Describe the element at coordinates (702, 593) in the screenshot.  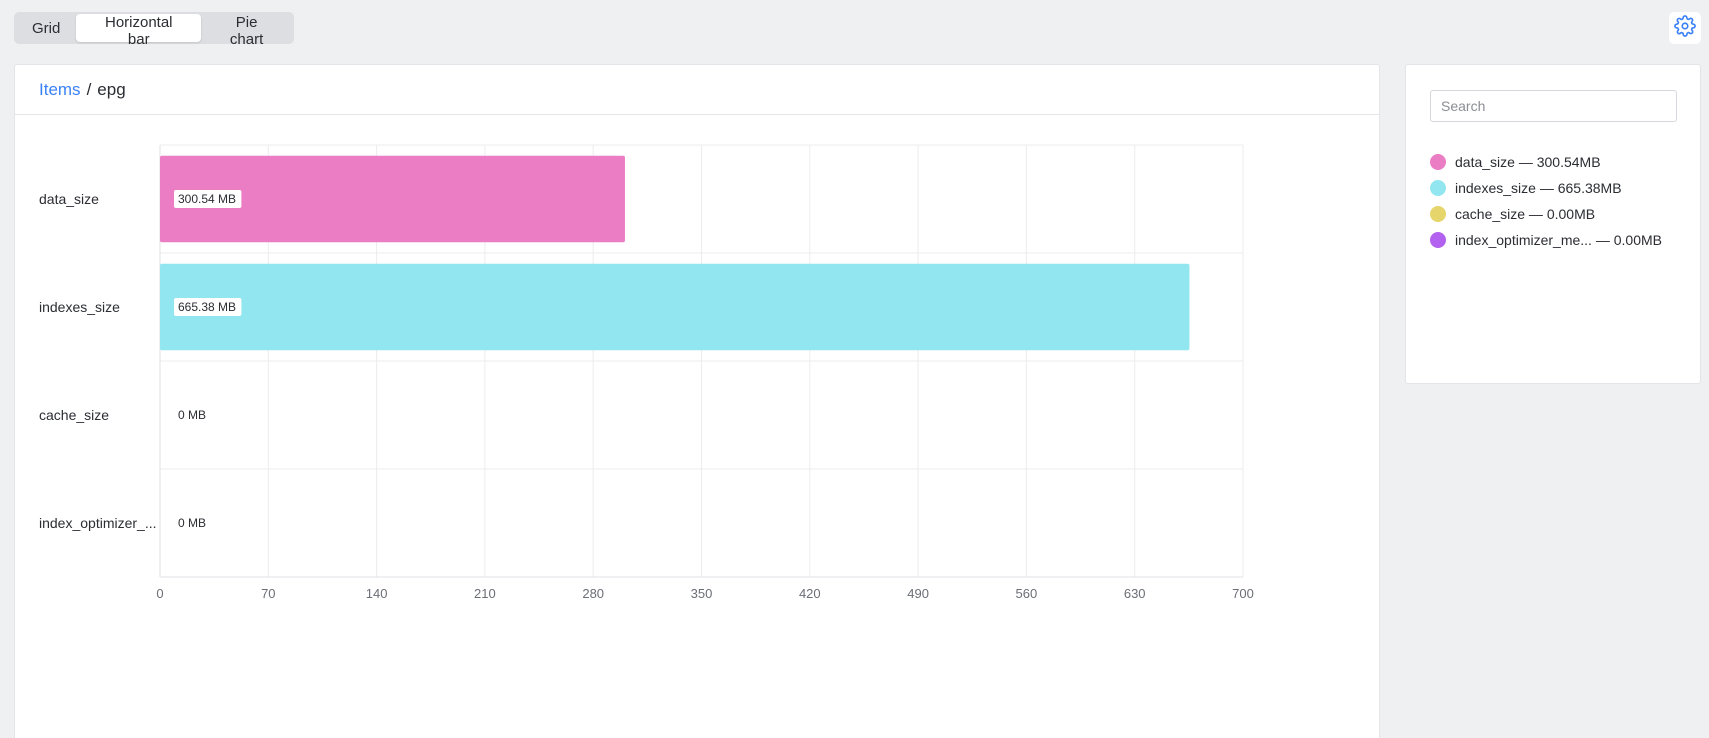
I see `x-tick-label: 350` at that location.